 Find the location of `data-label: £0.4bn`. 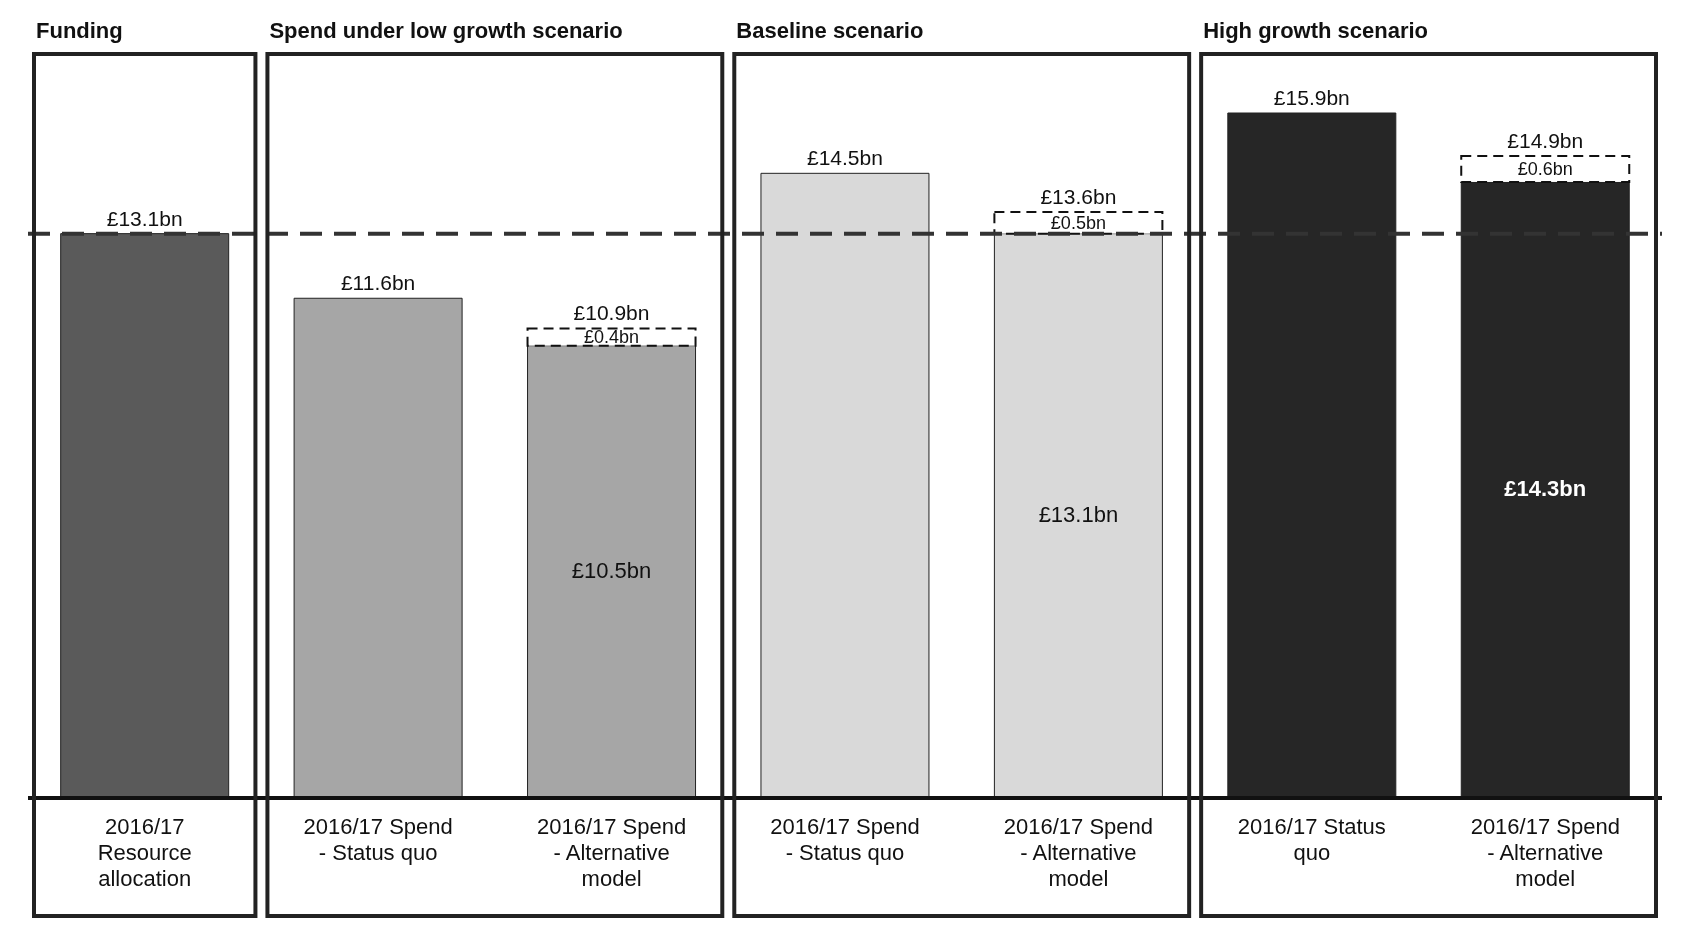

data-label: £0.4bn is located at coordinates (612, 336).